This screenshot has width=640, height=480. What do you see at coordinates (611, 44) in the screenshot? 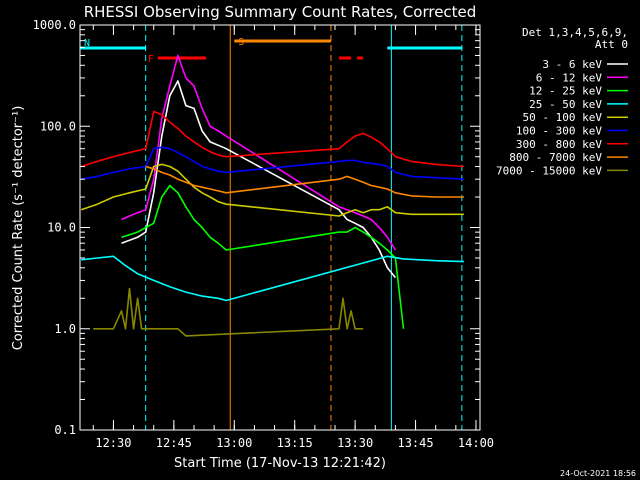
I see `legend-header-line: Att 0` at bounding box center [611, 44].